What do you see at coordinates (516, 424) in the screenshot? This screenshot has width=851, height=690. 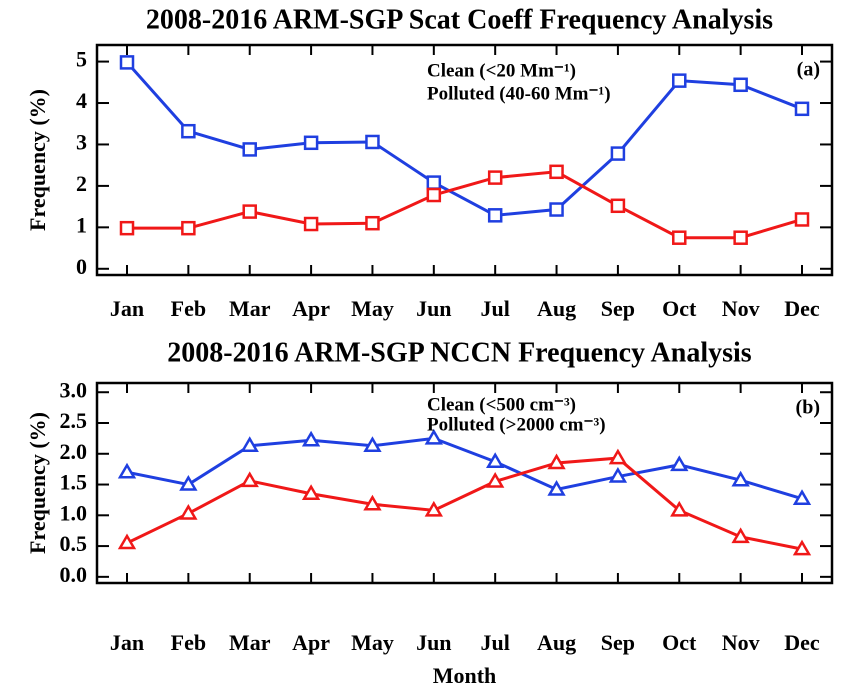 I see `legend-entry: Polluted (>2000 cm⁻³)` at bounding box center [516, 424].